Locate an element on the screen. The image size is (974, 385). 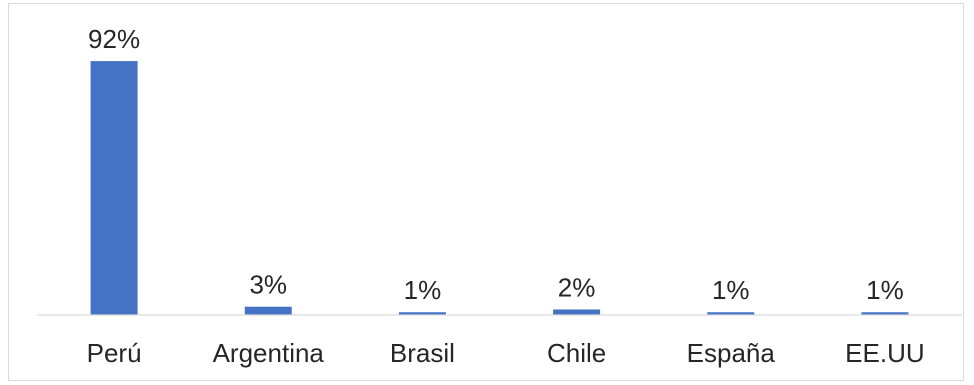
x-tick-label-Perú: Perú is located at coordinates (114, 353).